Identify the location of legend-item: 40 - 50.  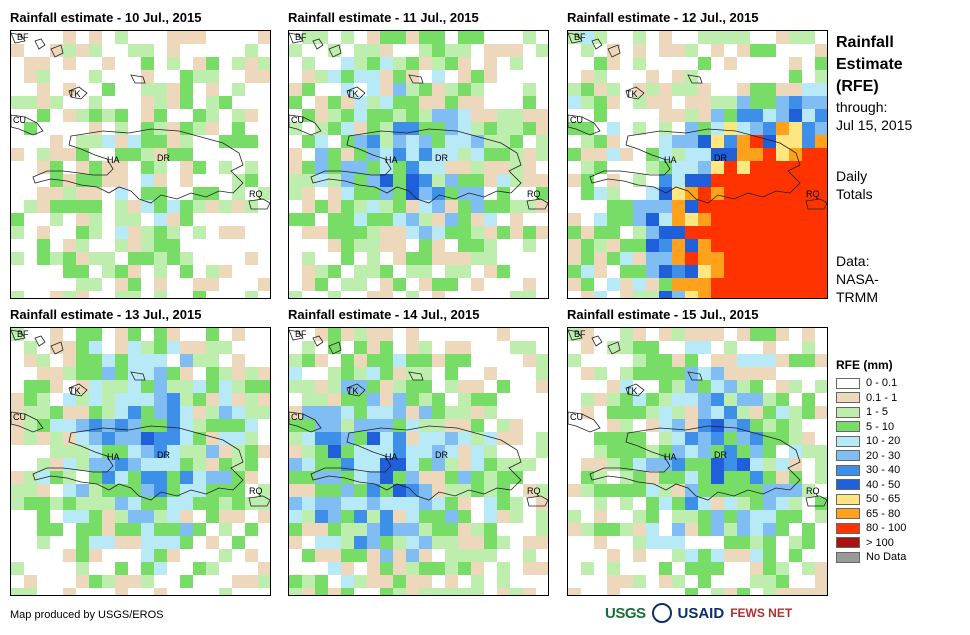
(871, 485).